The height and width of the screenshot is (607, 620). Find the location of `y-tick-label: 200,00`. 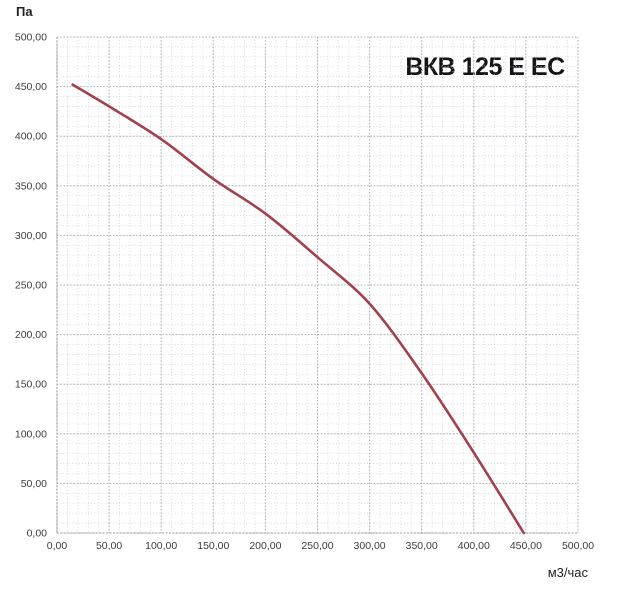

y-tick-label: 200,00 is located at coordinates (31, 335).